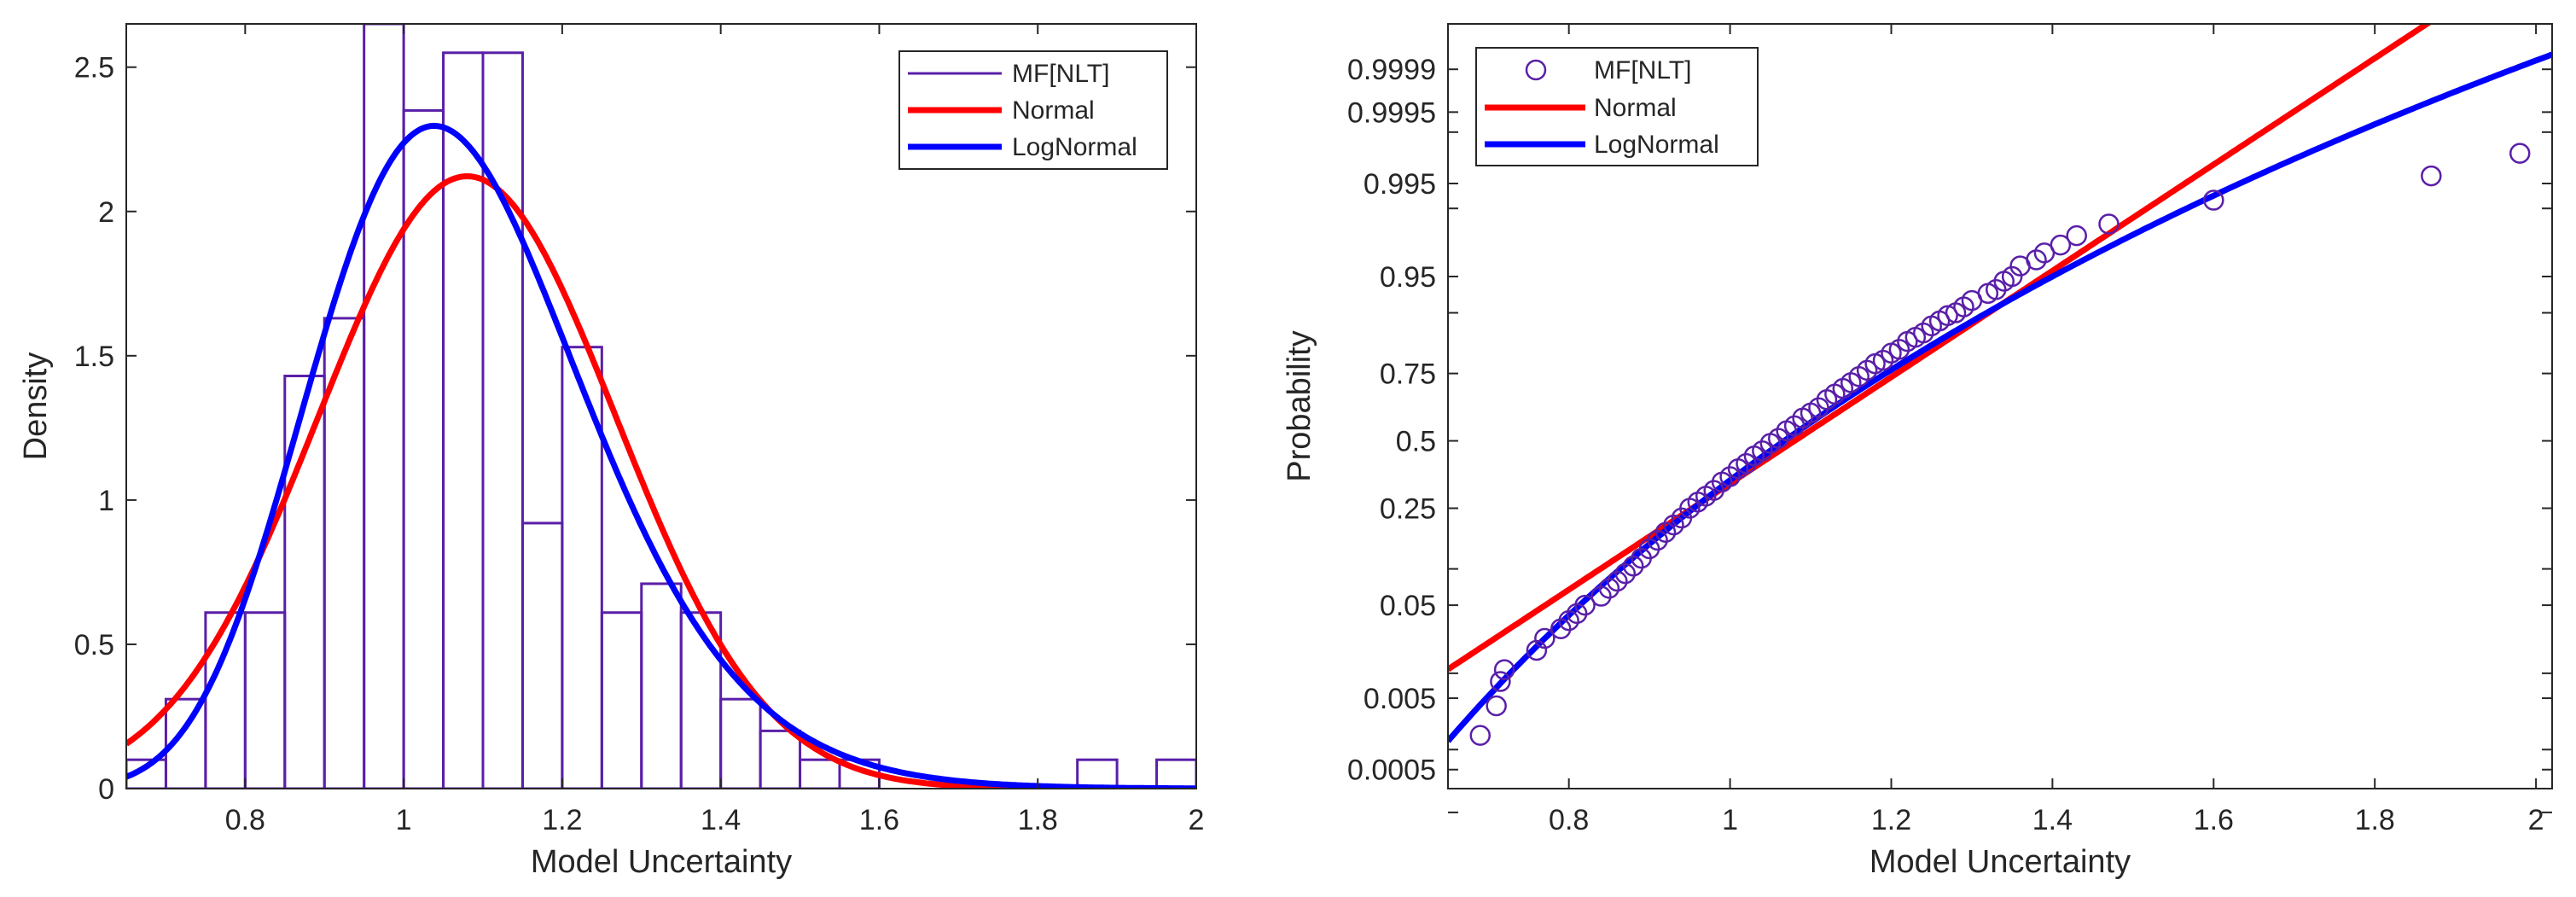  Describe the element at coordinates (1408, 606) in the screenshot. I see `y-tick-label: 0.05` at that location.